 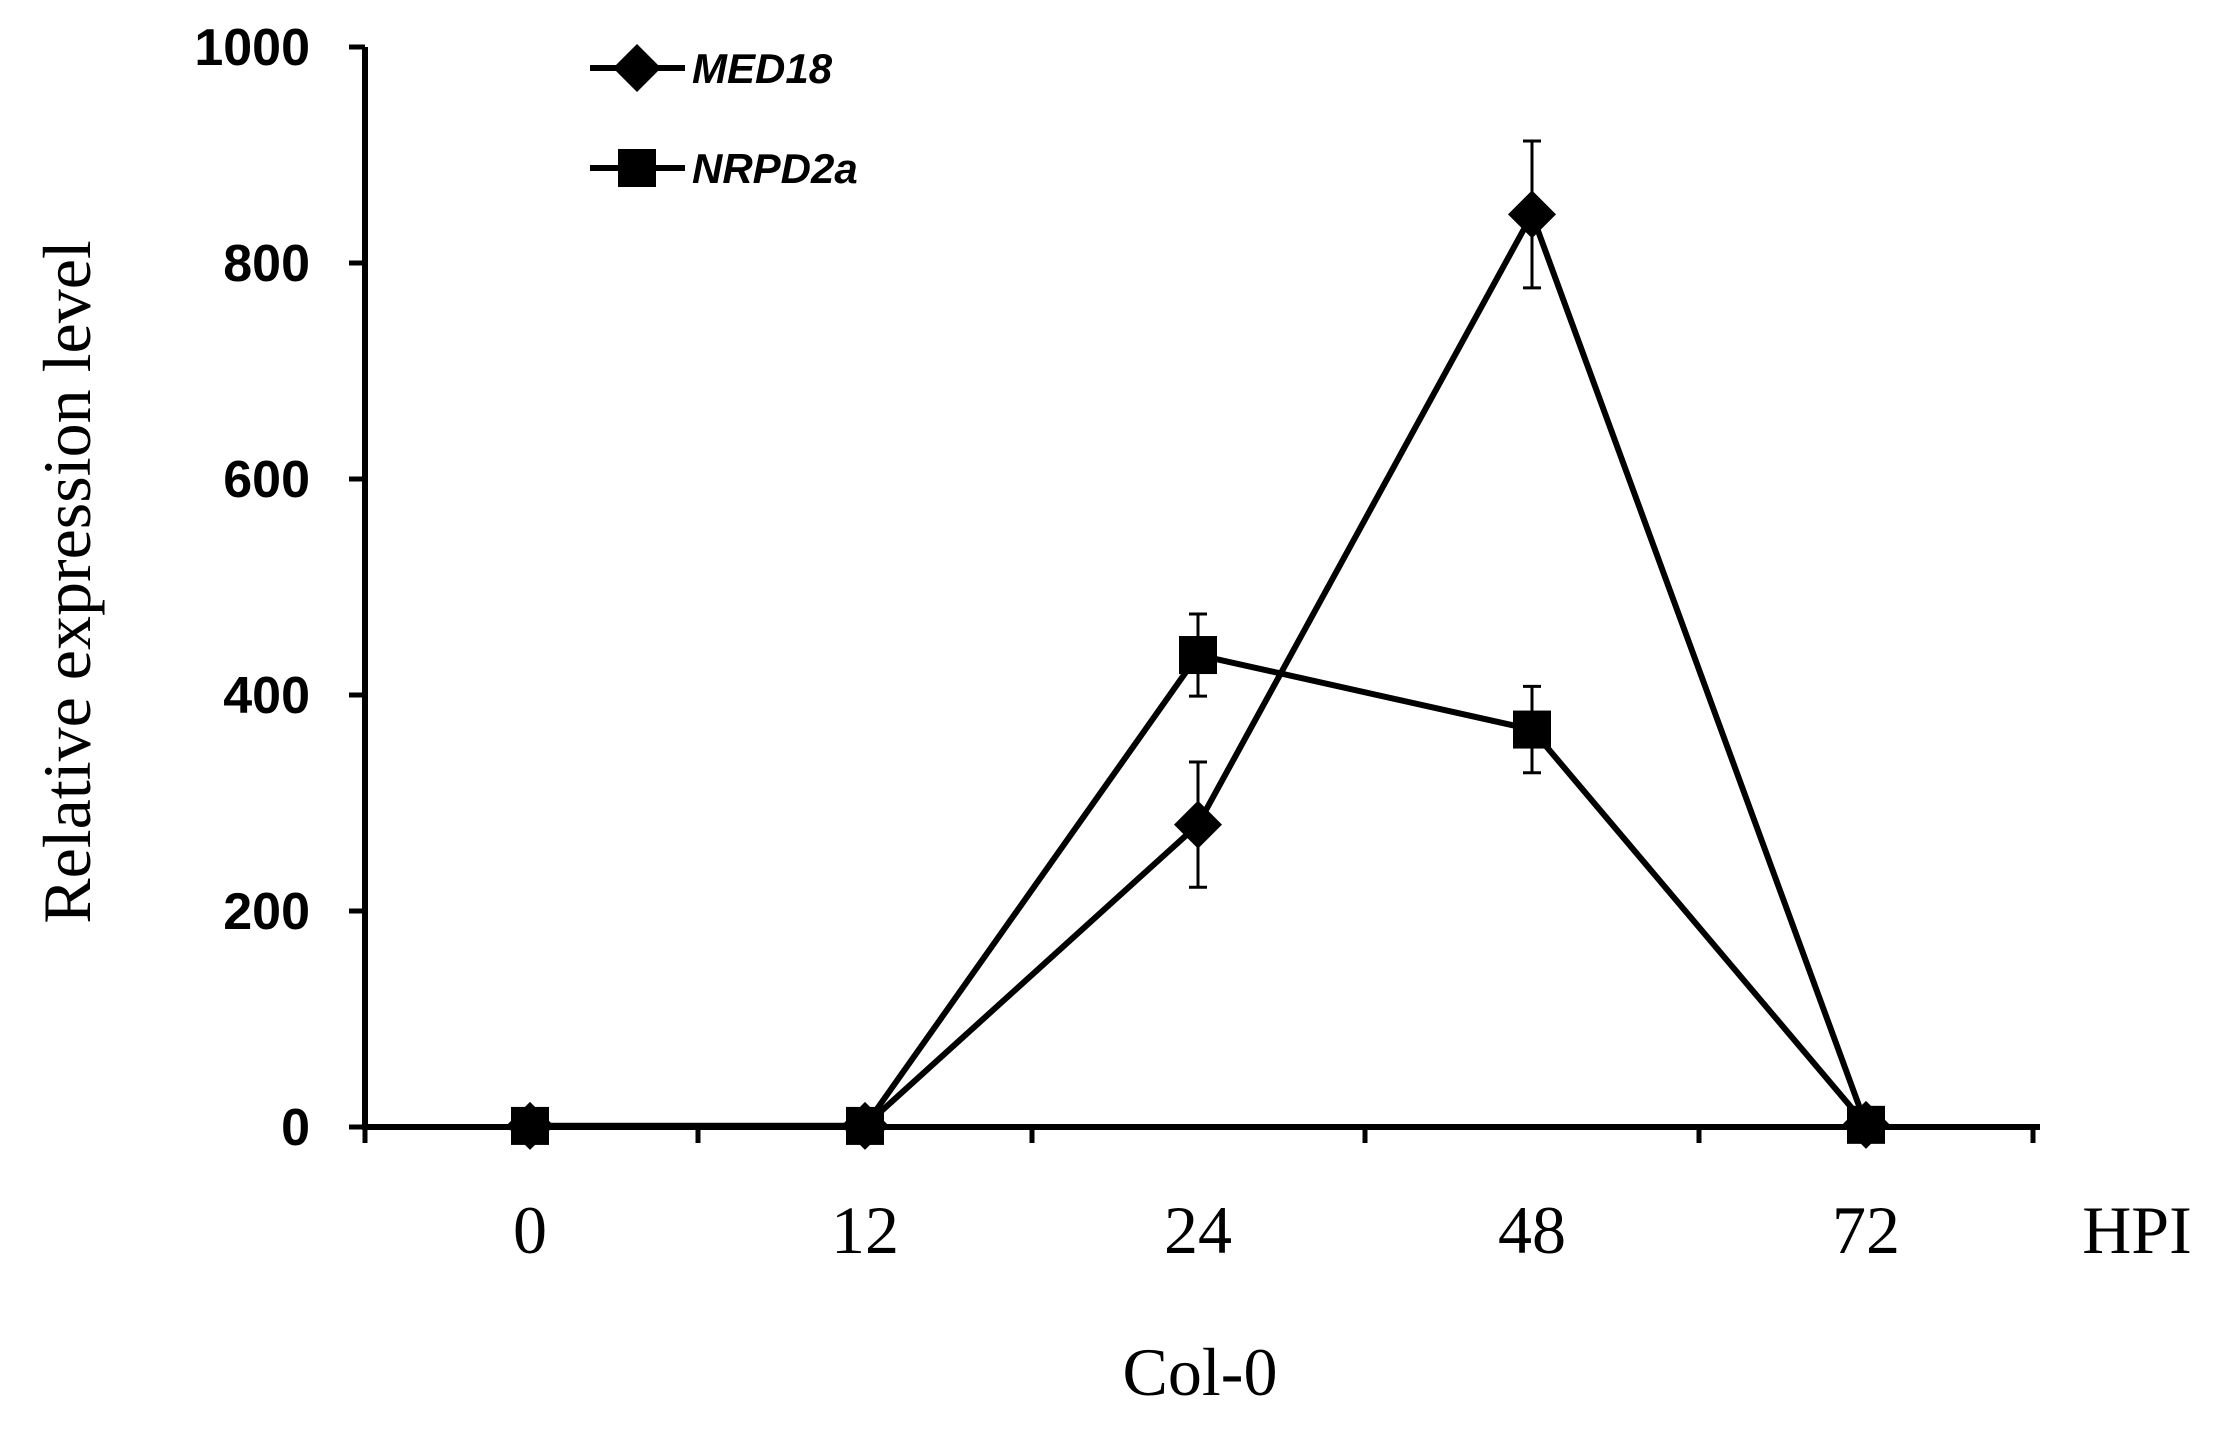 I want to click on y-tick-label: 1000, so click(x=252, y=48).